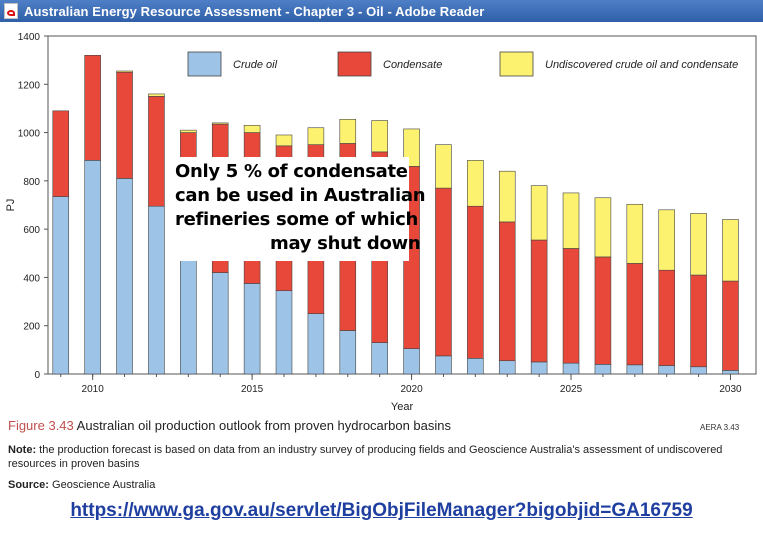  Describe the element at coordinates (252, 389) in the screenshot. I see `x-tick-label: 2015` at that location.